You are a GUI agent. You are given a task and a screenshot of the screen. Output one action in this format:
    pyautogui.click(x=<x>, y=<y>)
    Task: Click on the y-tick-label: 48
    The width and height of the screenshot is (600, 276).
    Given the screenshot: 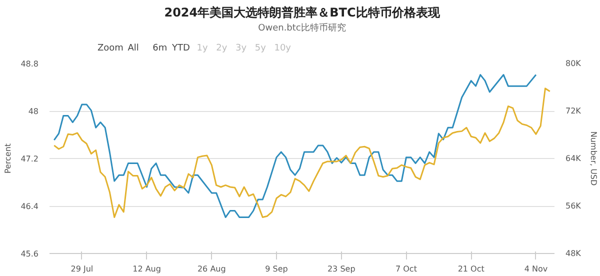 What is the action you would take?
    pyautogui.click(x=33, y=111)
    